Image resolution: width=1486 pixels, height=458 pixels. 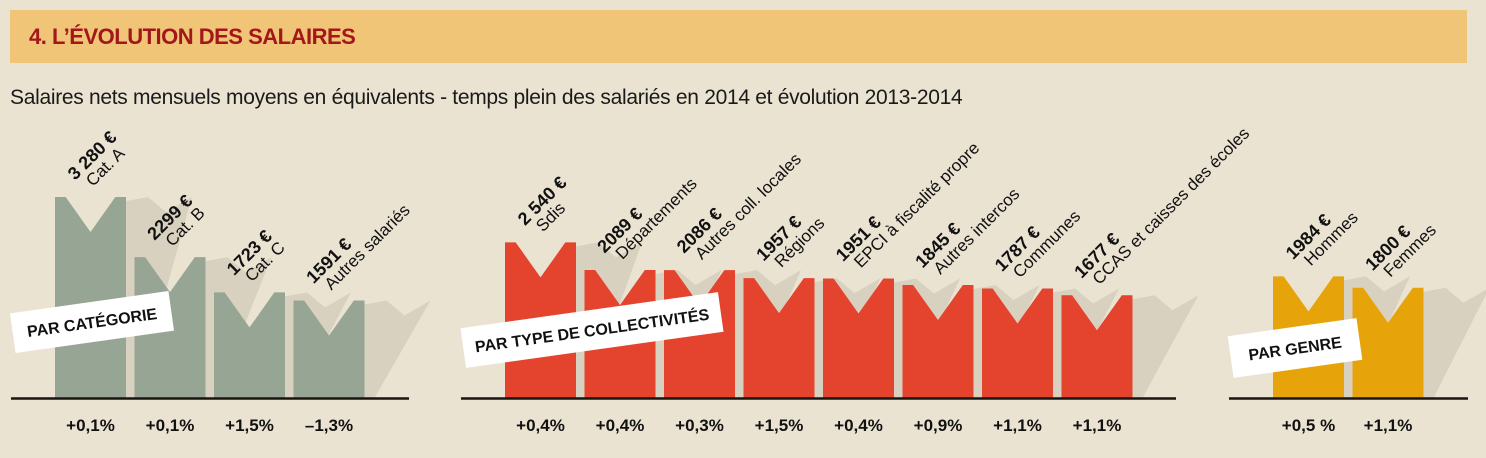 I want to click on bar-label: 1957 €Régions, so click(x=790, y=241).